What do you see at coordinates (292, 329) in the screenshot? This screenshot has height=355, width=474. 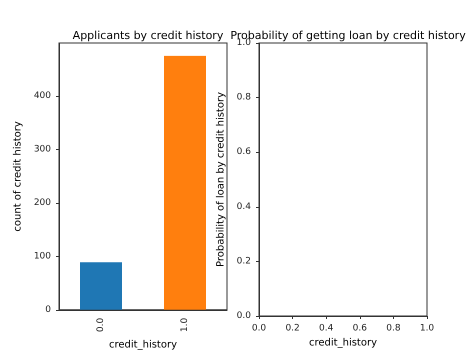 I see `x-tick-label: 0.2` at bounding box center [292, 329].